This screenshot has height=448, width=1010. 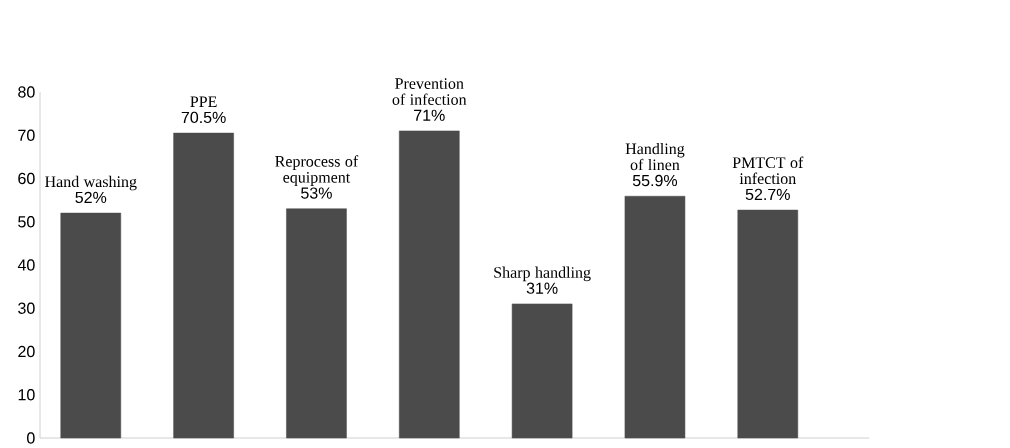 What do you see at coordinates (429, 115) in the screenshot?
I see `data-label: 71%` at bounding box center [429, 115].